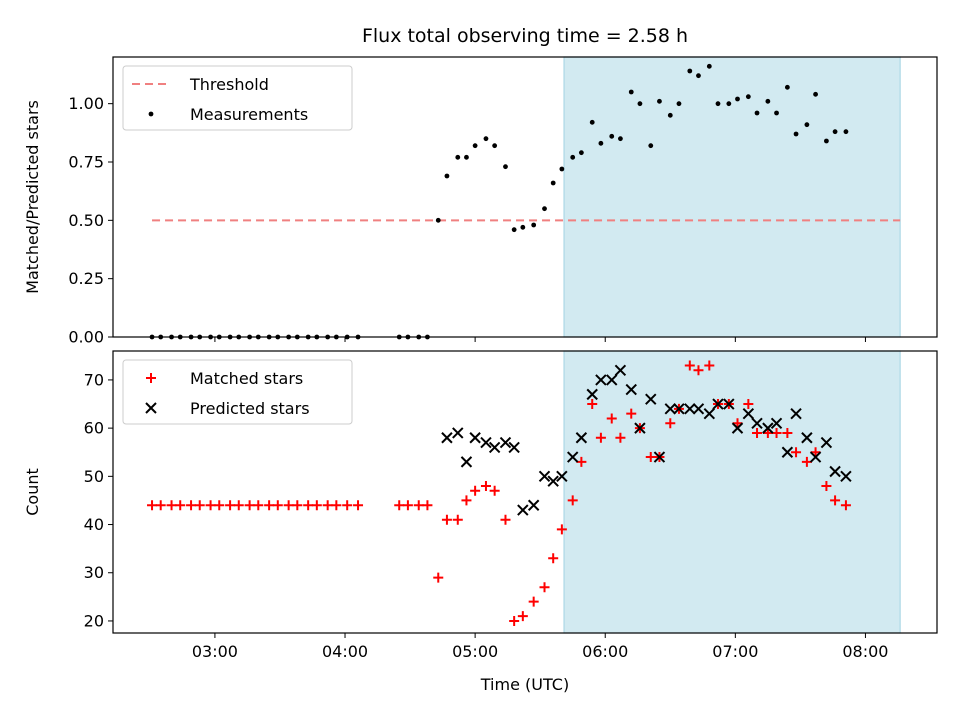  Describe the element at coordinates (605, 651) in the screenshot. I see `x-tick-label: 06:00` at that location.